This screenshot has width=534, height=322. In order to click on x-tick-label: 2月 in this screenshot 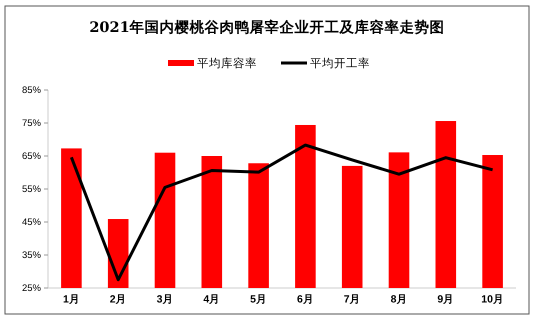, I will do `click(118, 300)`.